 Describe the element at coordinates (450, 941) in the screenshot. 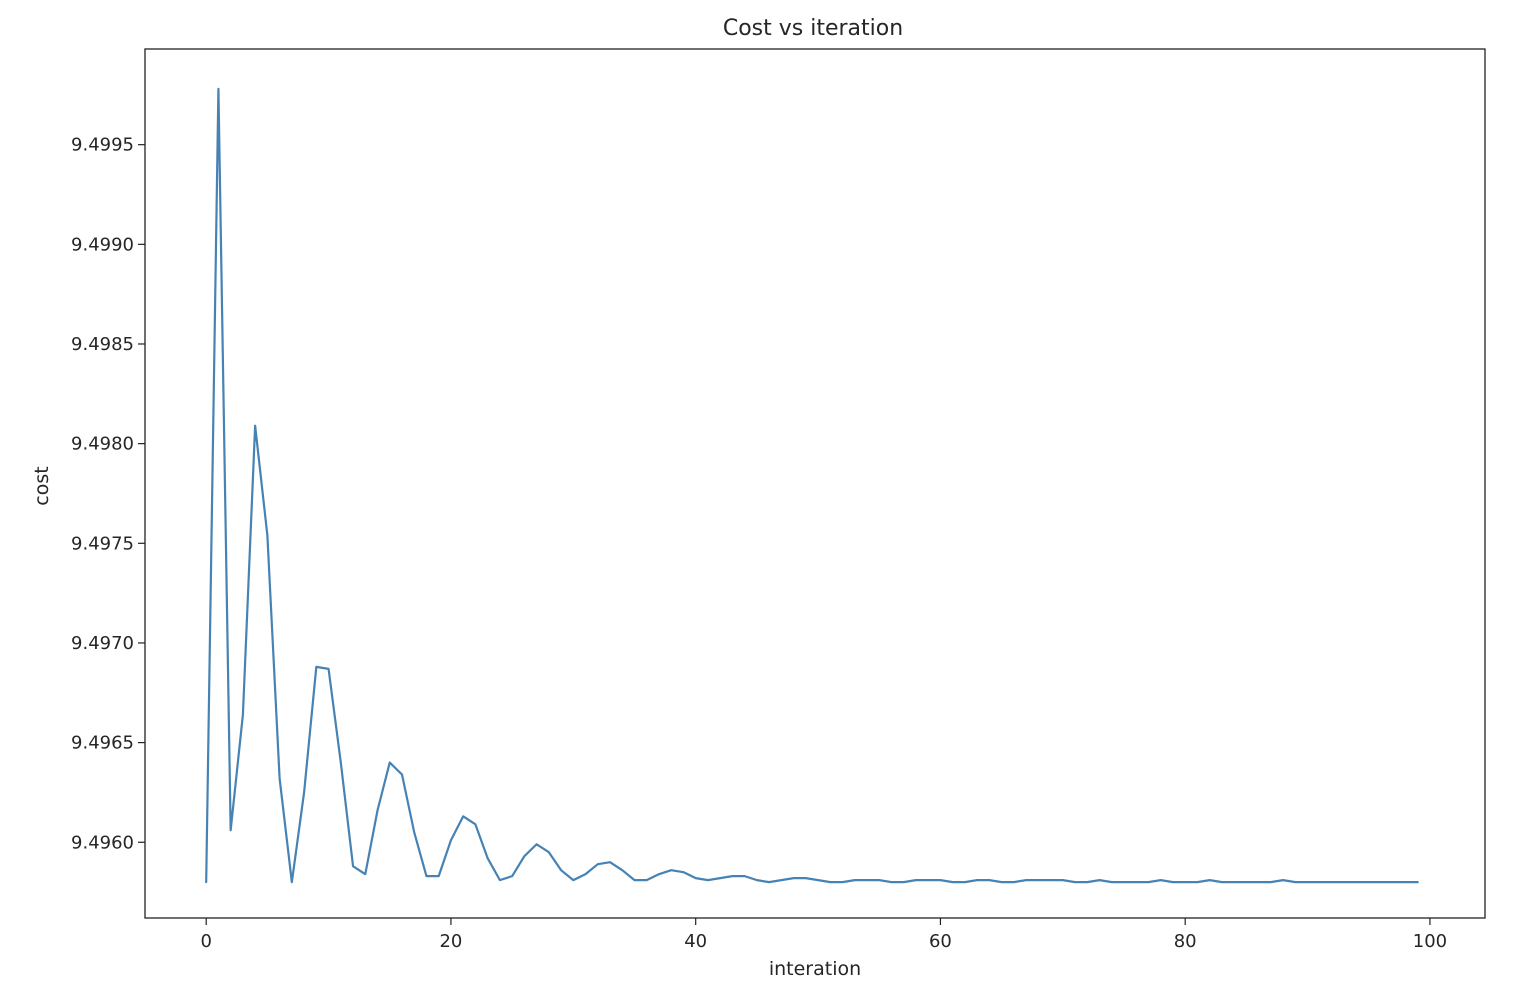

I see `x-tick-label: 20` at that location.